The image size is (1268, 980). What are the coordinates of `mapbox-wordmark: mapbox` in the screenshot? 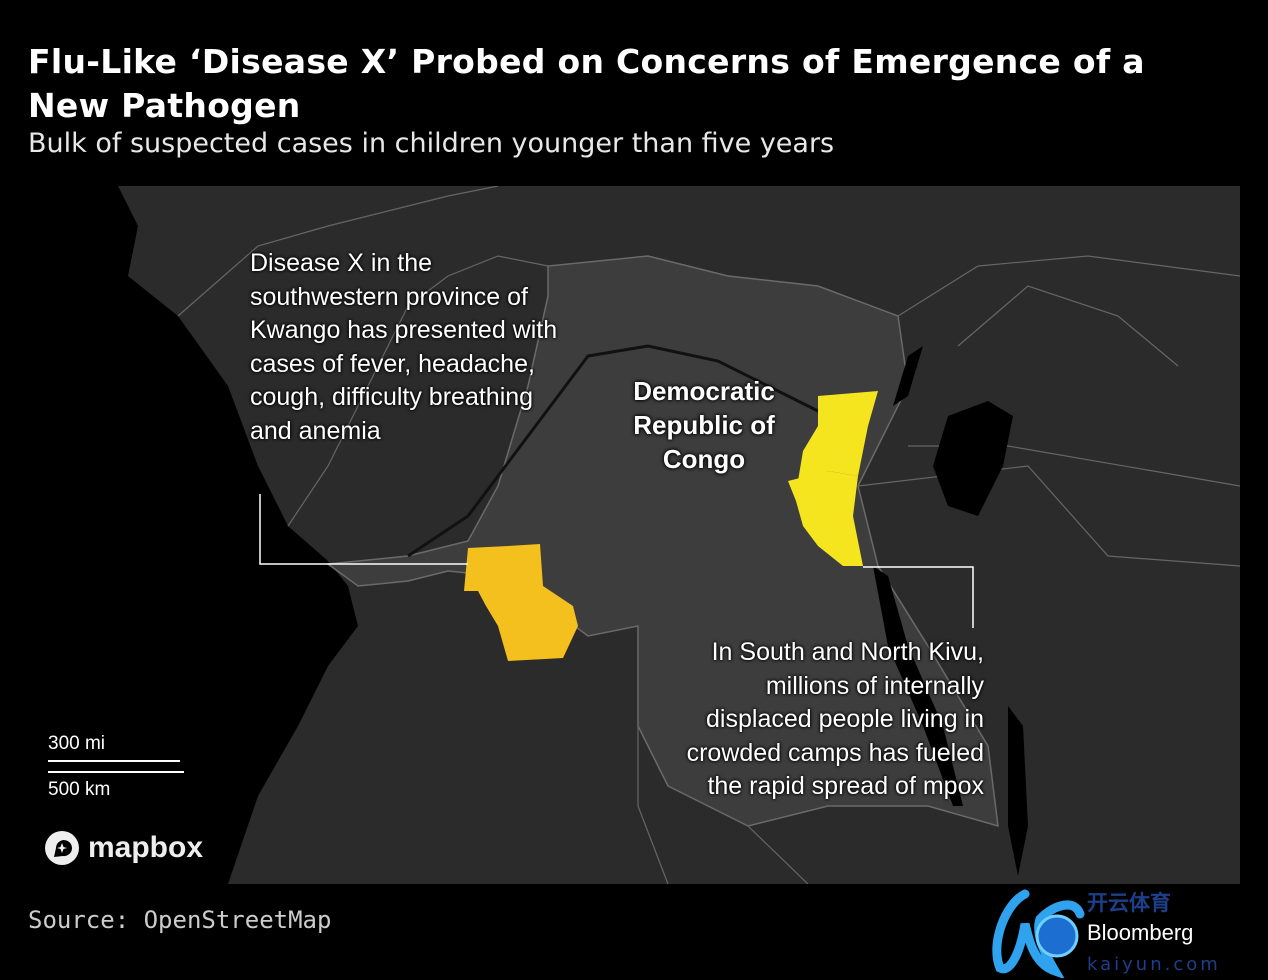 It's located at (146, 847).